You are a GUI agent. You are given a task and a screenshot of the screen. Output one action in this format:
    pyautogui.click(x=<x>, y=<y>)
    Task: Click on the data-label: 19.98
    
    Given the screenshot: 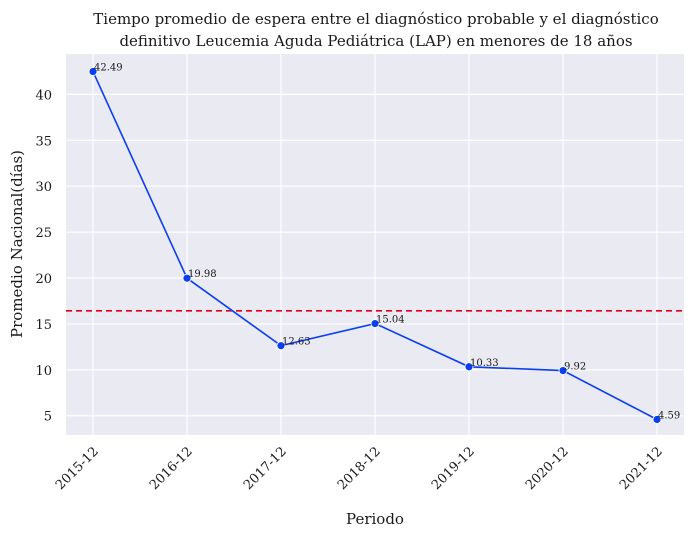 What is the action you would take?
    pyautogui.click(x=202, y=274)
    